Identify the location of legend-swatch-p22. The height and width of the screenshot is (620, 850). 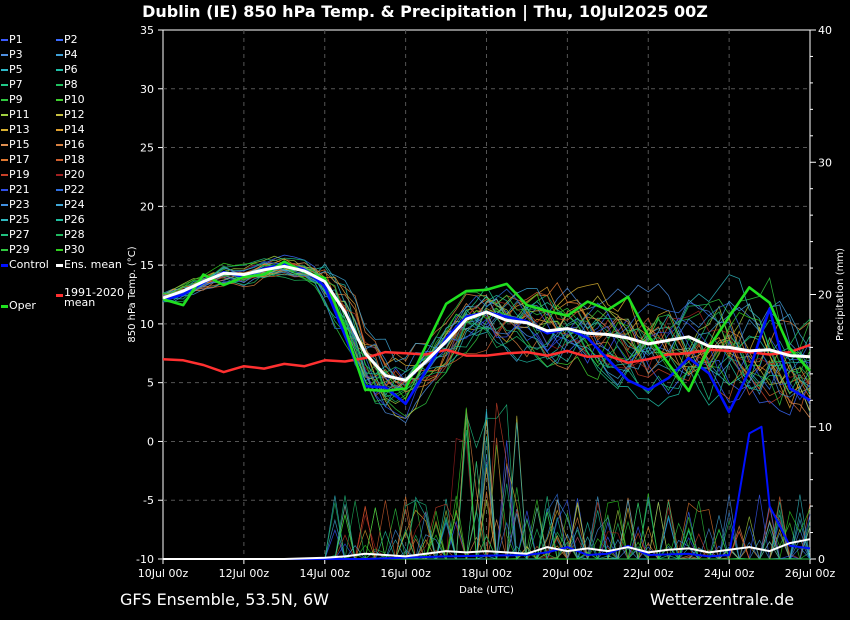
(59, 190).